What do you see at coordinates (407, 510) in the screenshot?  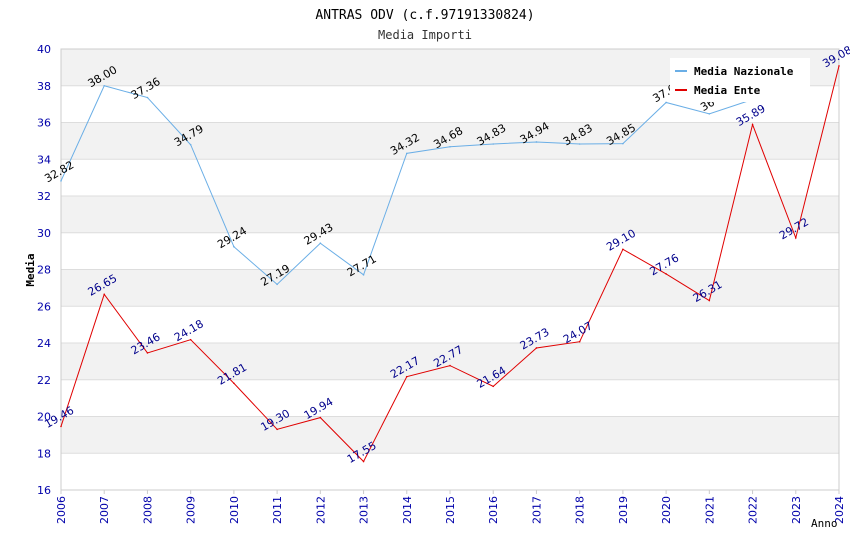 I see `x-tick-label: 2014` at bounding box center [407, 510].